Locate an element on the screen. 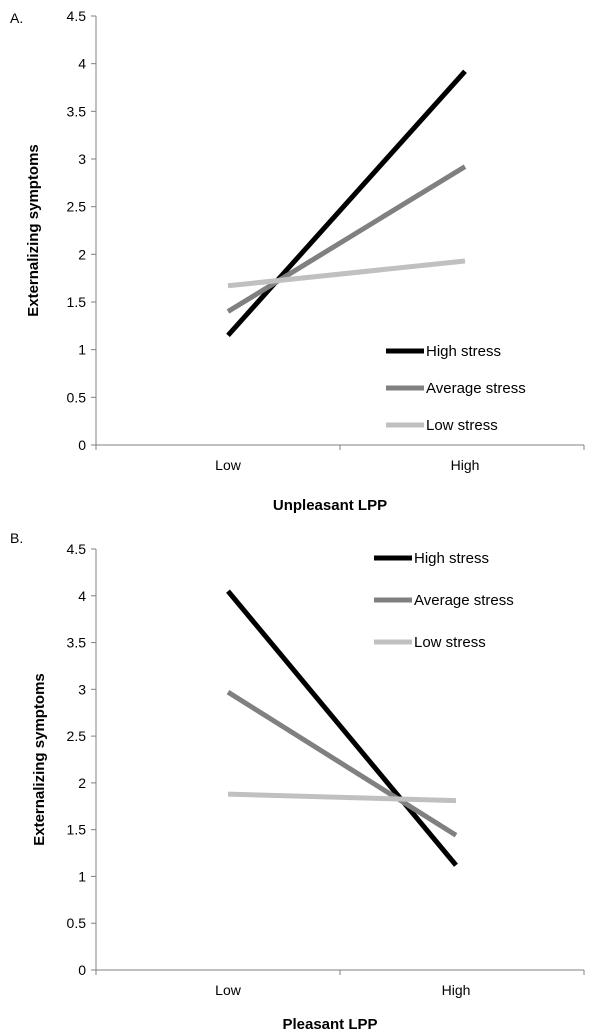 This screenshot has width=591, height=1035. chart-a-y-tick-label: 1 is located at coordinates (82, 350).